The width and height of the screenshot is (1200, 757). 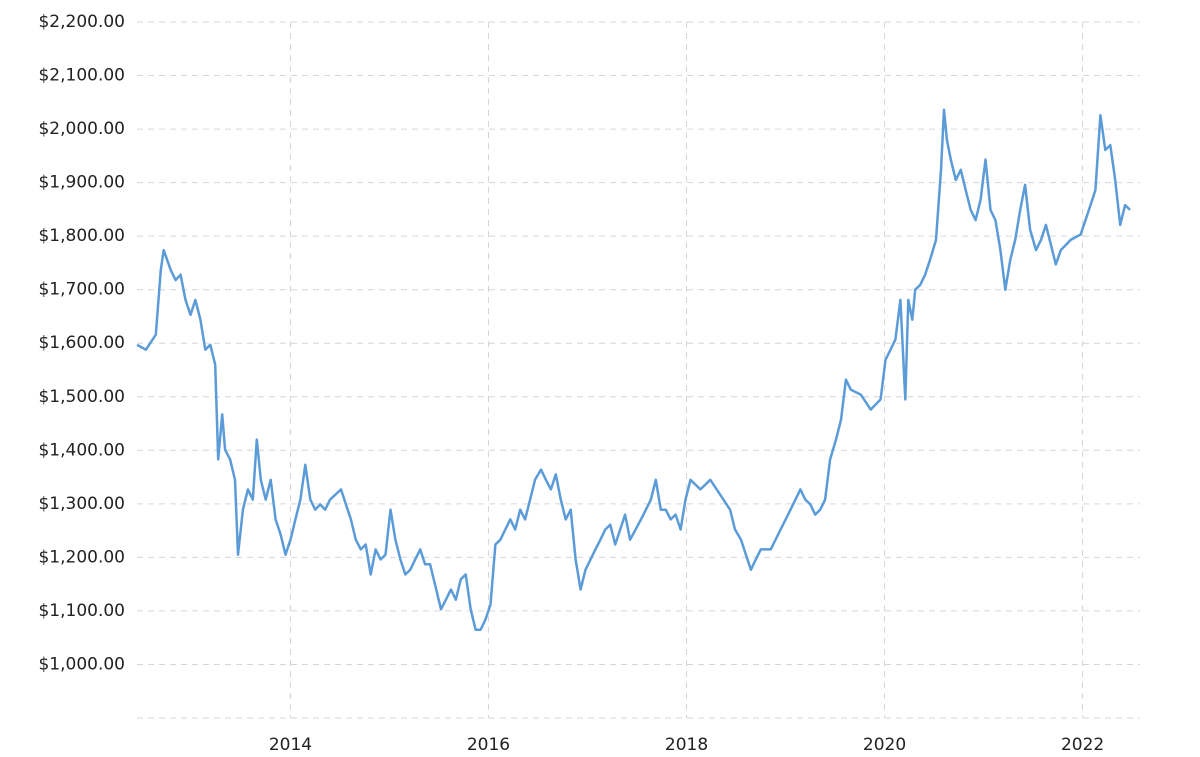 What do you see at coordinates (81, 183) in the screenshot?
I see `y-tick-label: $1,900.00` at bounding box center [81, 183].